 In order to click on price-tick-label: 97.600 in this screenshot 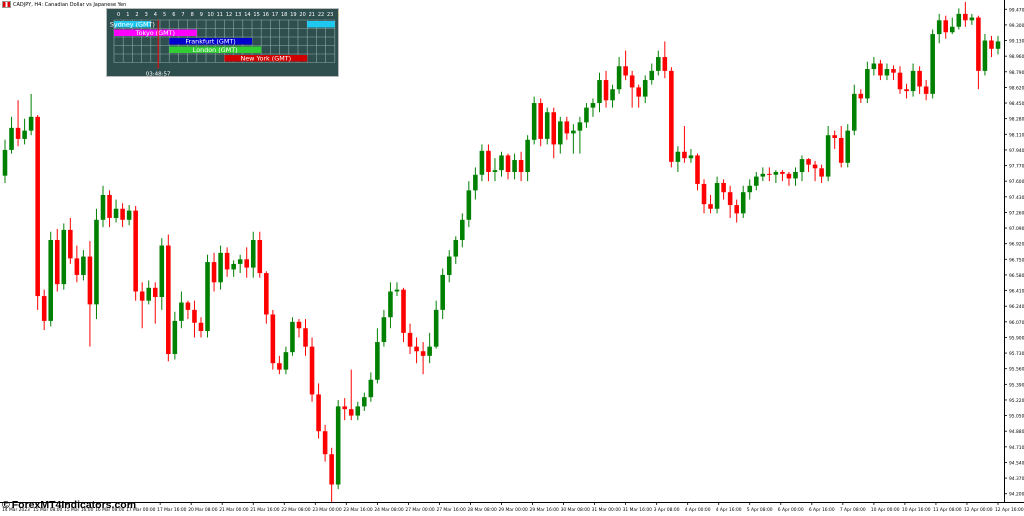, I will do `click(1016, 182)`.